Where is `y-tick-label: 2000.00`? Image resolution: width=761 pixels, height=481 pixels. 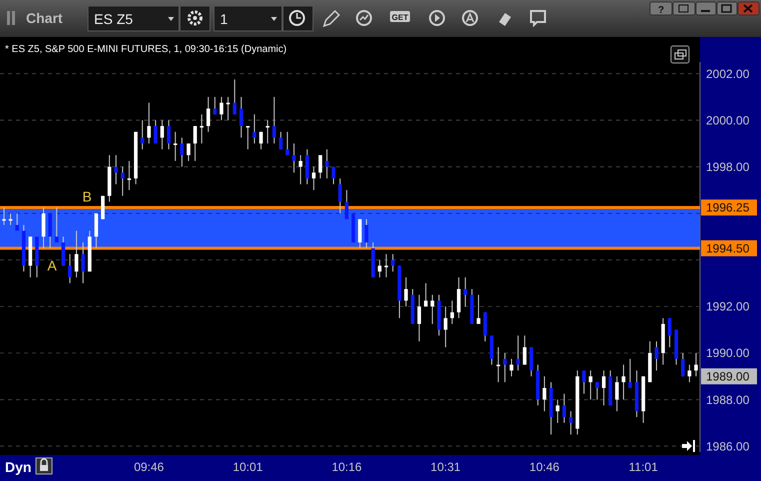
y-tick-label: 2000.00 is located at coordinates (728, 120).